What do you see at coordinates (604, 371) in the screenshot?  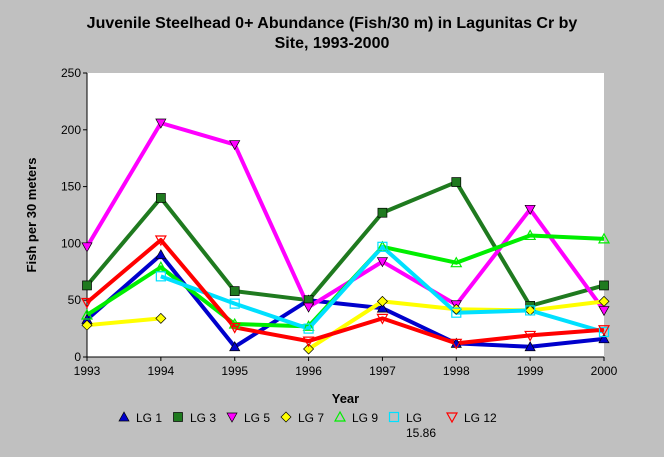 I see `x-tick-label: 2000` at bounding box center [604, 371].